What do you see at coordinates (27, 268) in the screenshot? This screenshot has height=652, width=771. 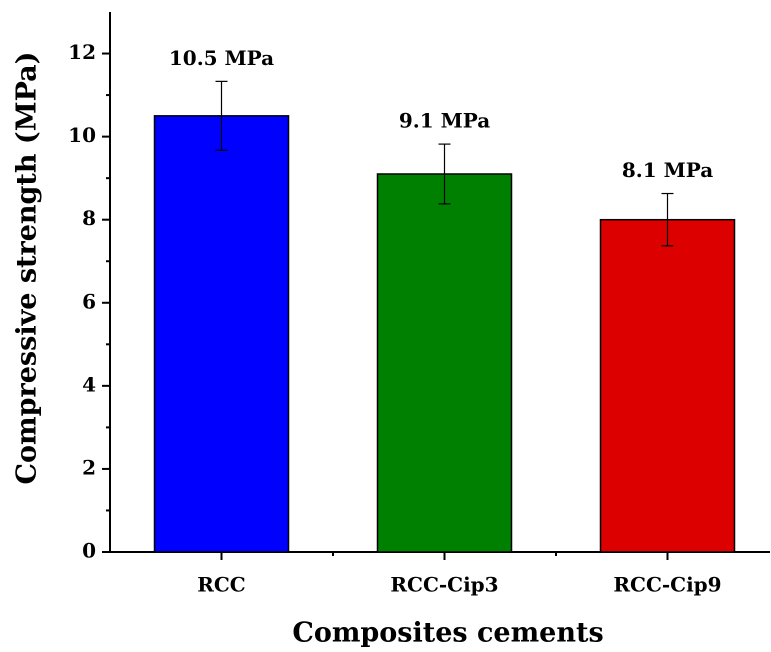 I see `y-axis-title: Compressive strength (MPa)` at bounding box center [27, 268].